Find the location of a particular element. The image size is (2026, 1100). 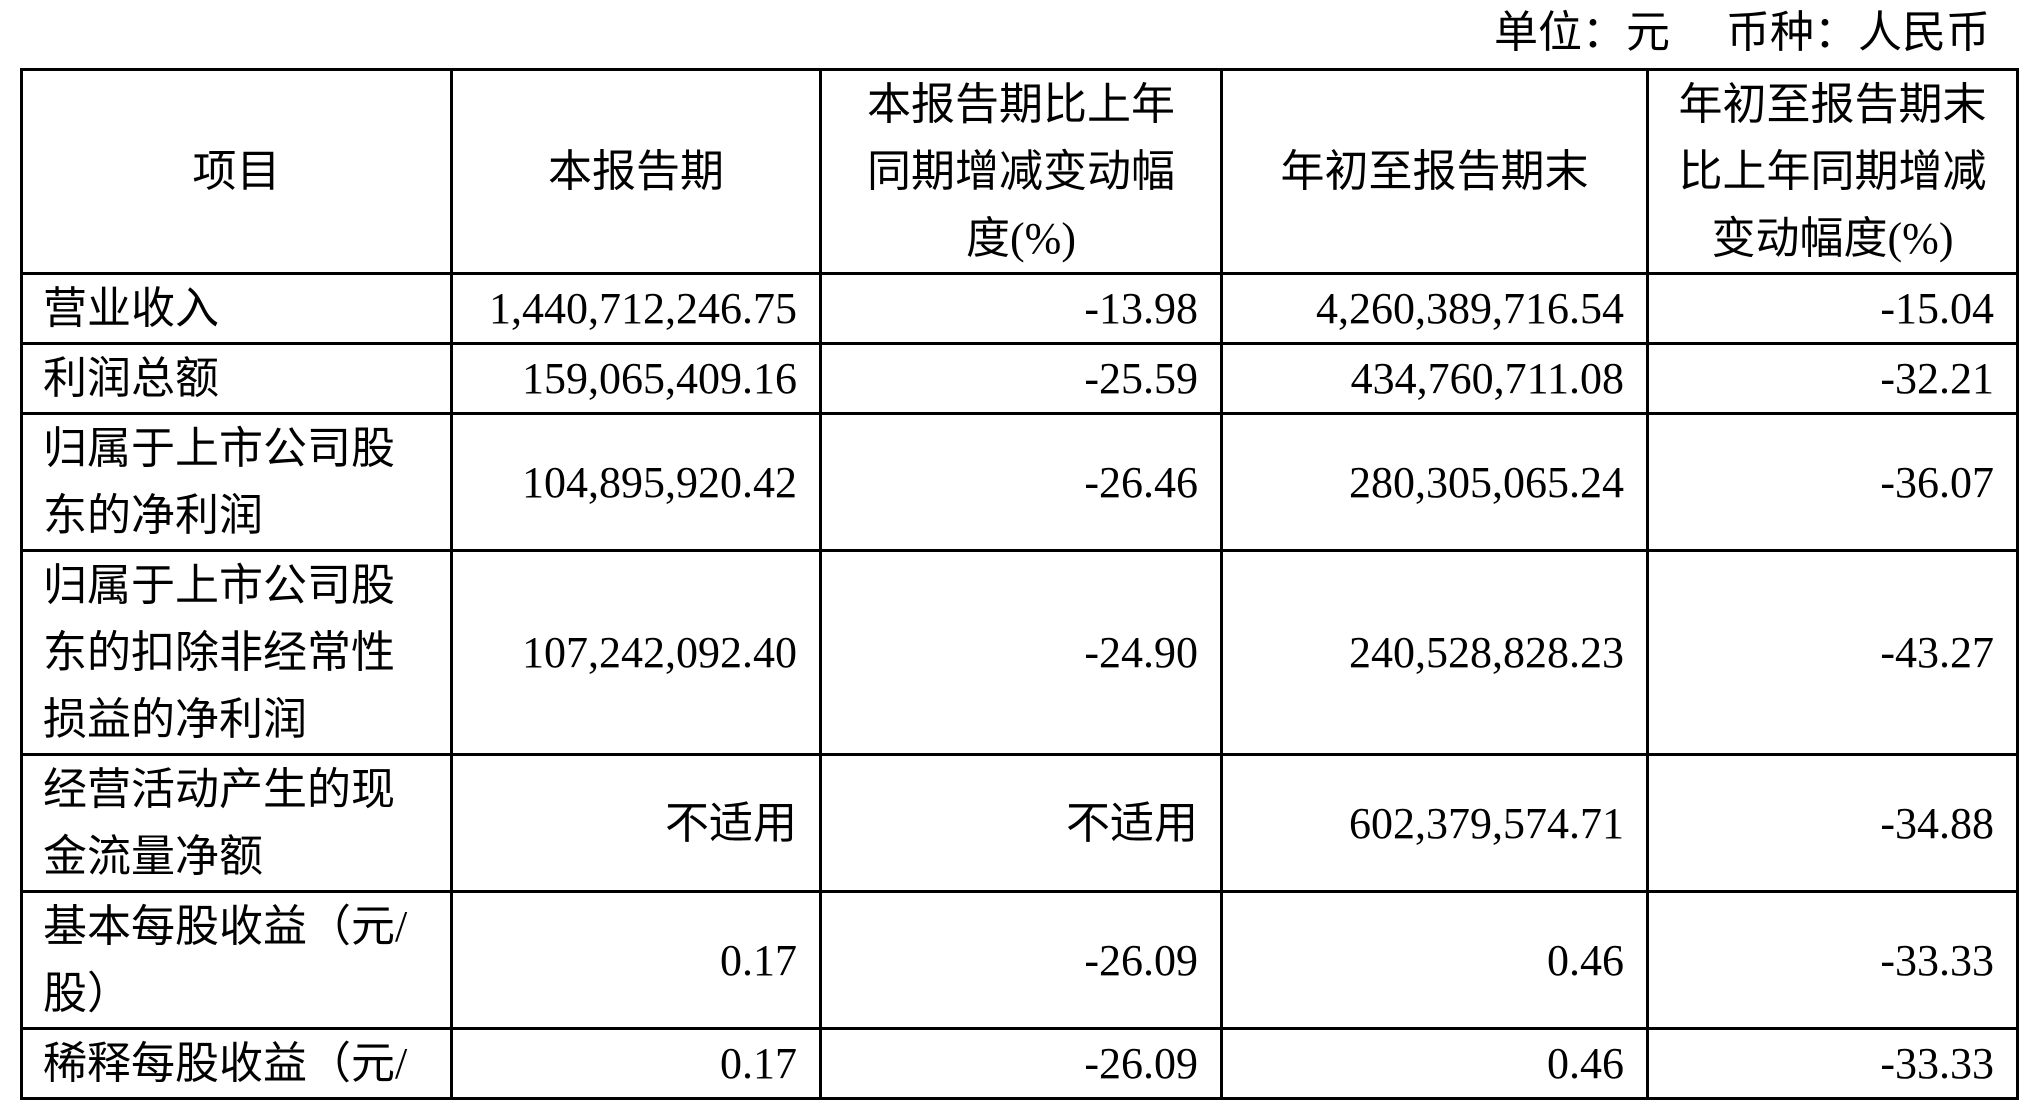

item-cell: 经营活动产生的现金流量净额 is located at coordinates (236, 823).